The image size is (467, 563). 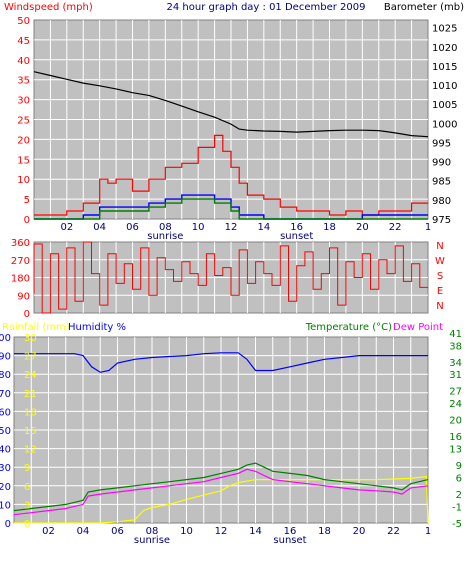 What do you see at coordinates (23, 160) in the screenshot?
I see `windspeed-tick-label: 15` at bounding box center [23, 160].